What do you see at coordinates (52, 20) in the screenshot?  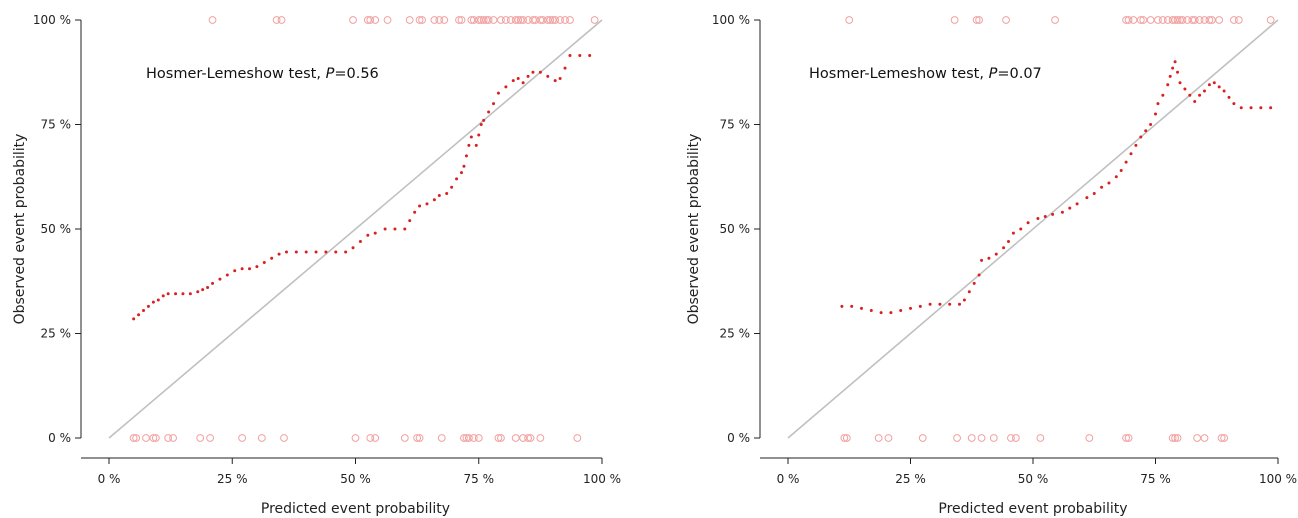 I see `y-tick-label: 100 %` at bounding box center [52, 20].